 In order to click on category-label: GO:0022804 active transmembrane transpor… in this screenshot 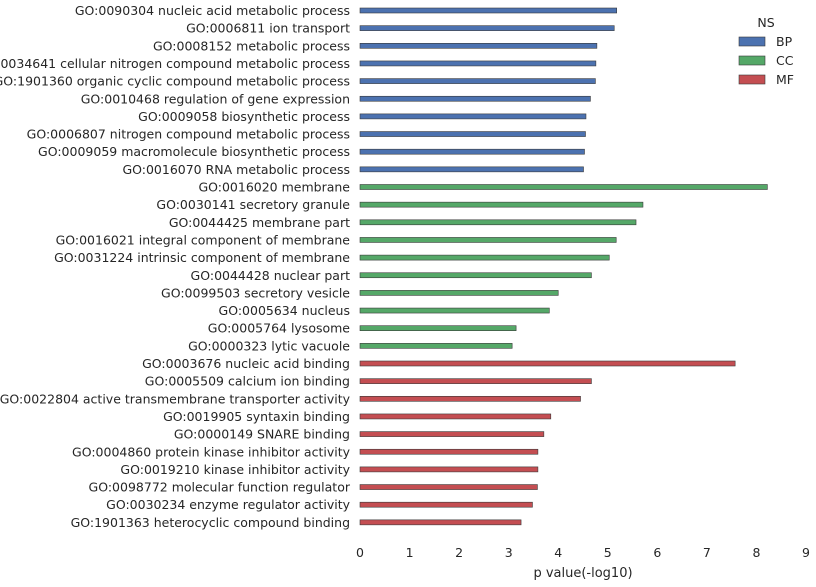, I will do `click(175, 398)`.